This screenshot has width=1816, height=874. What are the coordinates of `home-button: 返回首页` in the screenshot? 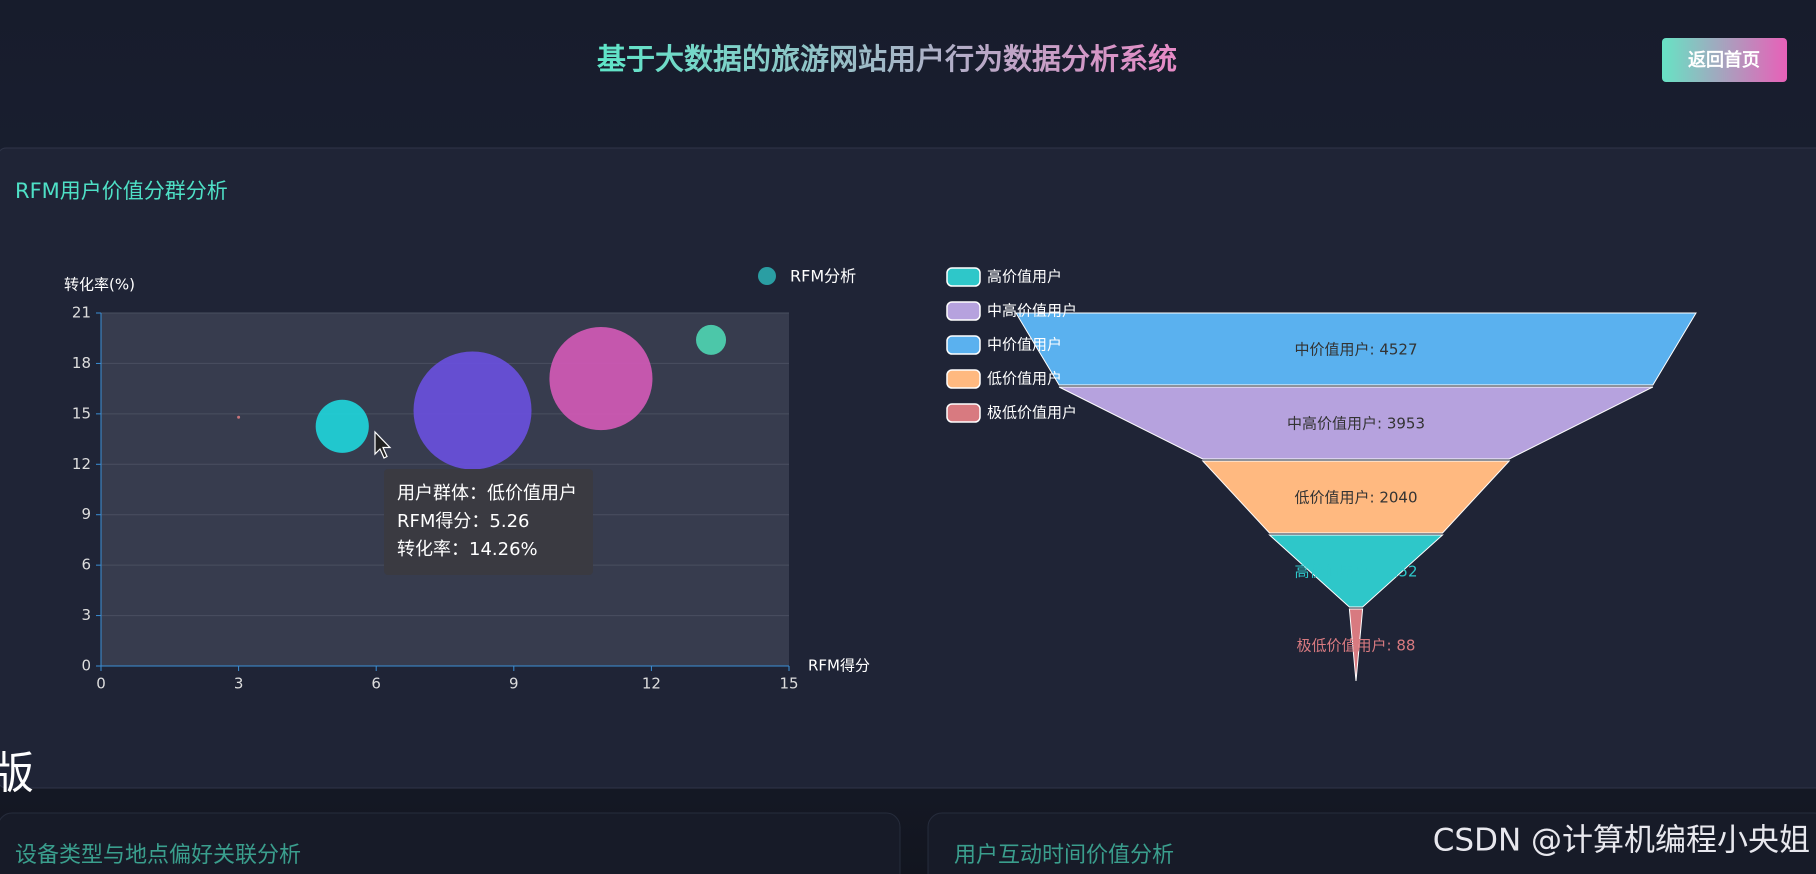 It's located at (1724, 60).